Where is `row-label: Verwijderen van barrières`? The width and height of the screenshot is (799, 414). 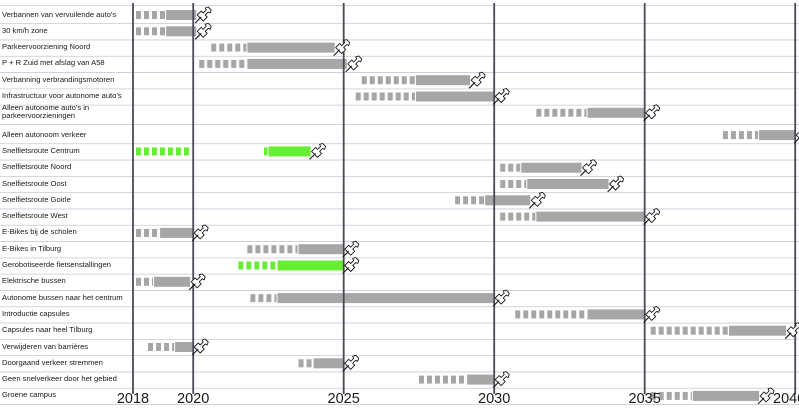 row-label: Verwijderen van barrières is located at coordinates (45, 346).